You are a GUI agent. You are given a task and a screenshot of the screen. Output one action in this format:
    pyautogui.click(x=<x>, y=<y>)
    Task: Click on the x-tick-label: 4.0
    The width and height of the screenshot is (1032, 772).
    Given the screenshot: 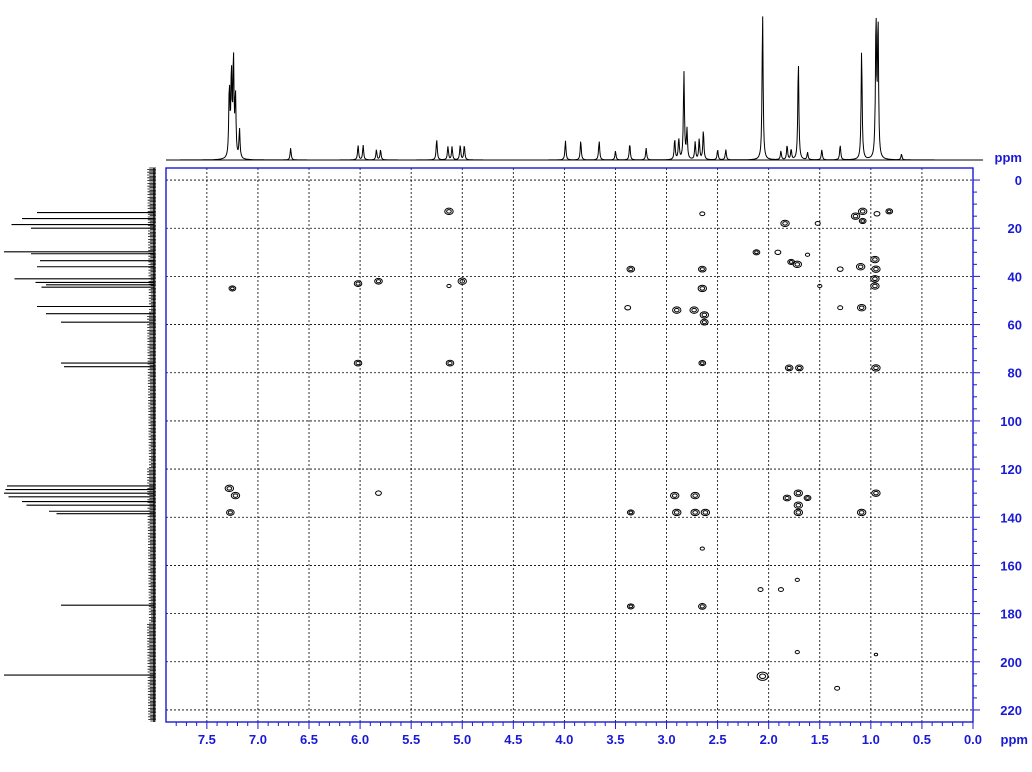 What is the action you would take?
    pyautogui.click(x=564, y=739)
    